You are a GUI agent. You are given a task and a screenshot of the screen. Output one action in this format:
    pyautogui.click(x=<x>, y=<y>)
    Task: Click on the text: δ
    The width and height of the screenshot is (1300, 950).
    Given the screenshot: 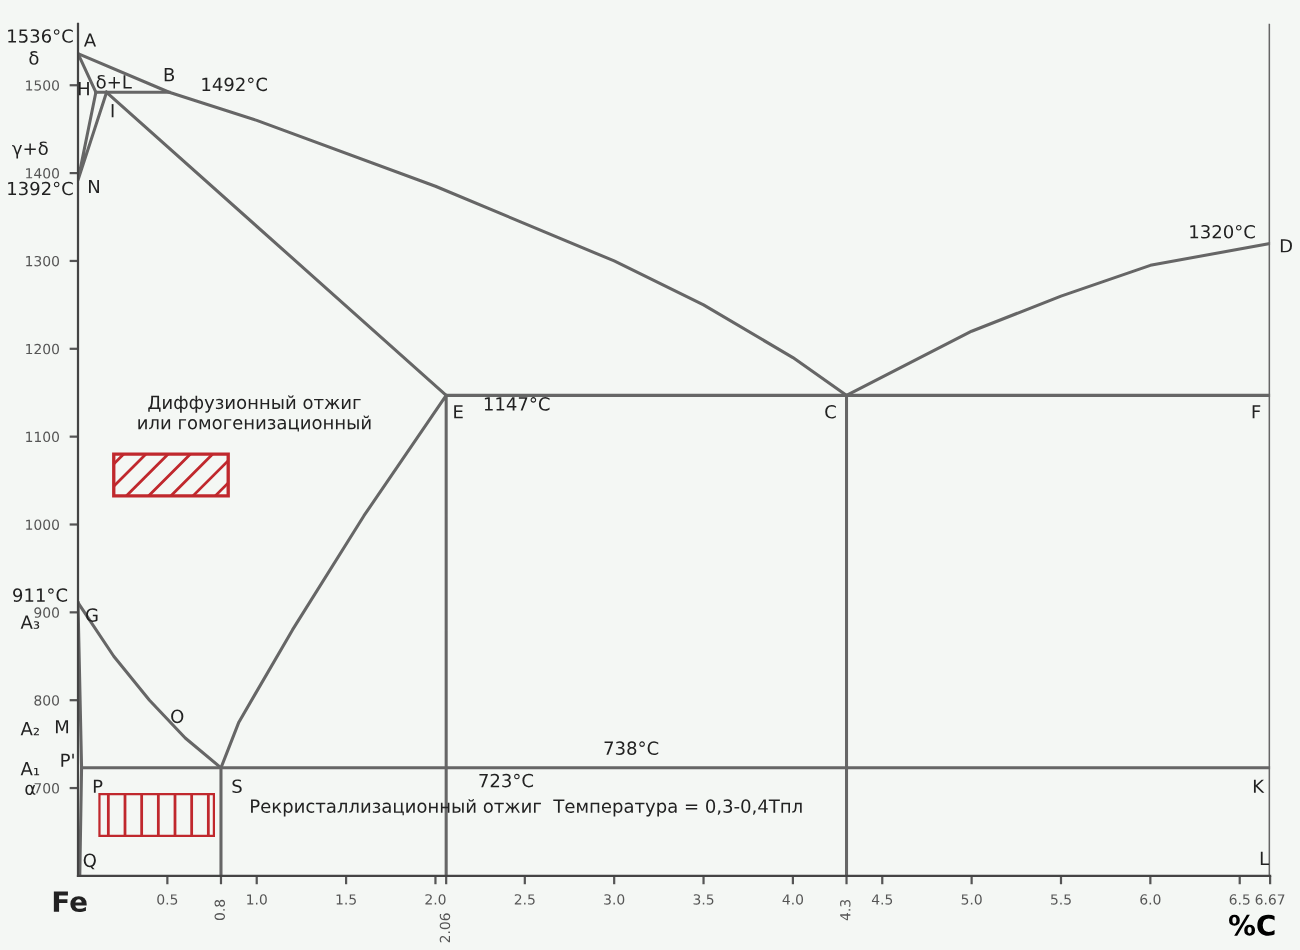 What is the action you would take?
    pyautogui.click(x=34, y=58)
    